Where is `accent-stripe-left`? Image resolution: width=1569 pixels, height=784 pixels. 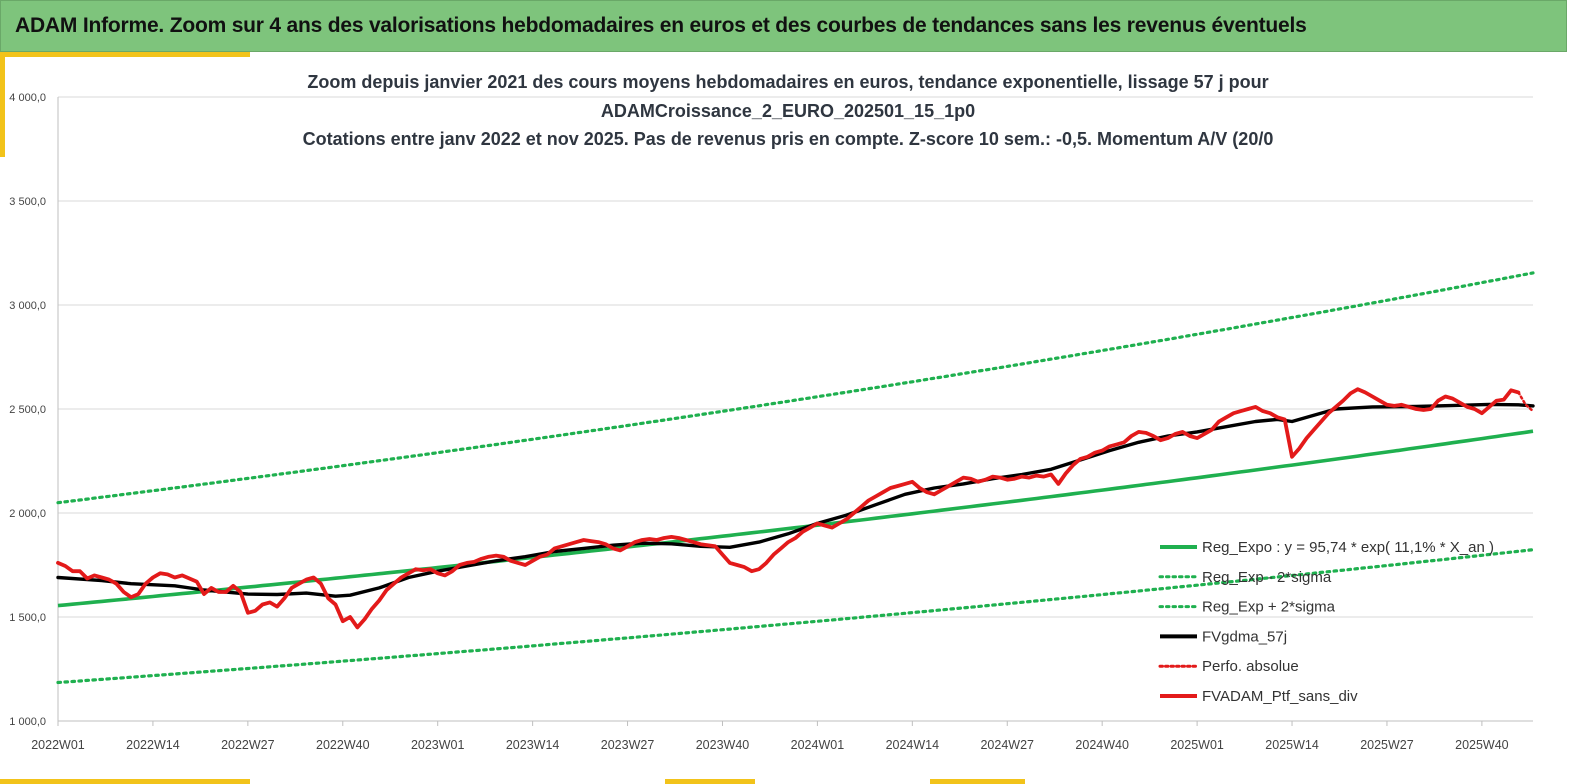 accent-stripe-left is located at coordinates (2, 107).